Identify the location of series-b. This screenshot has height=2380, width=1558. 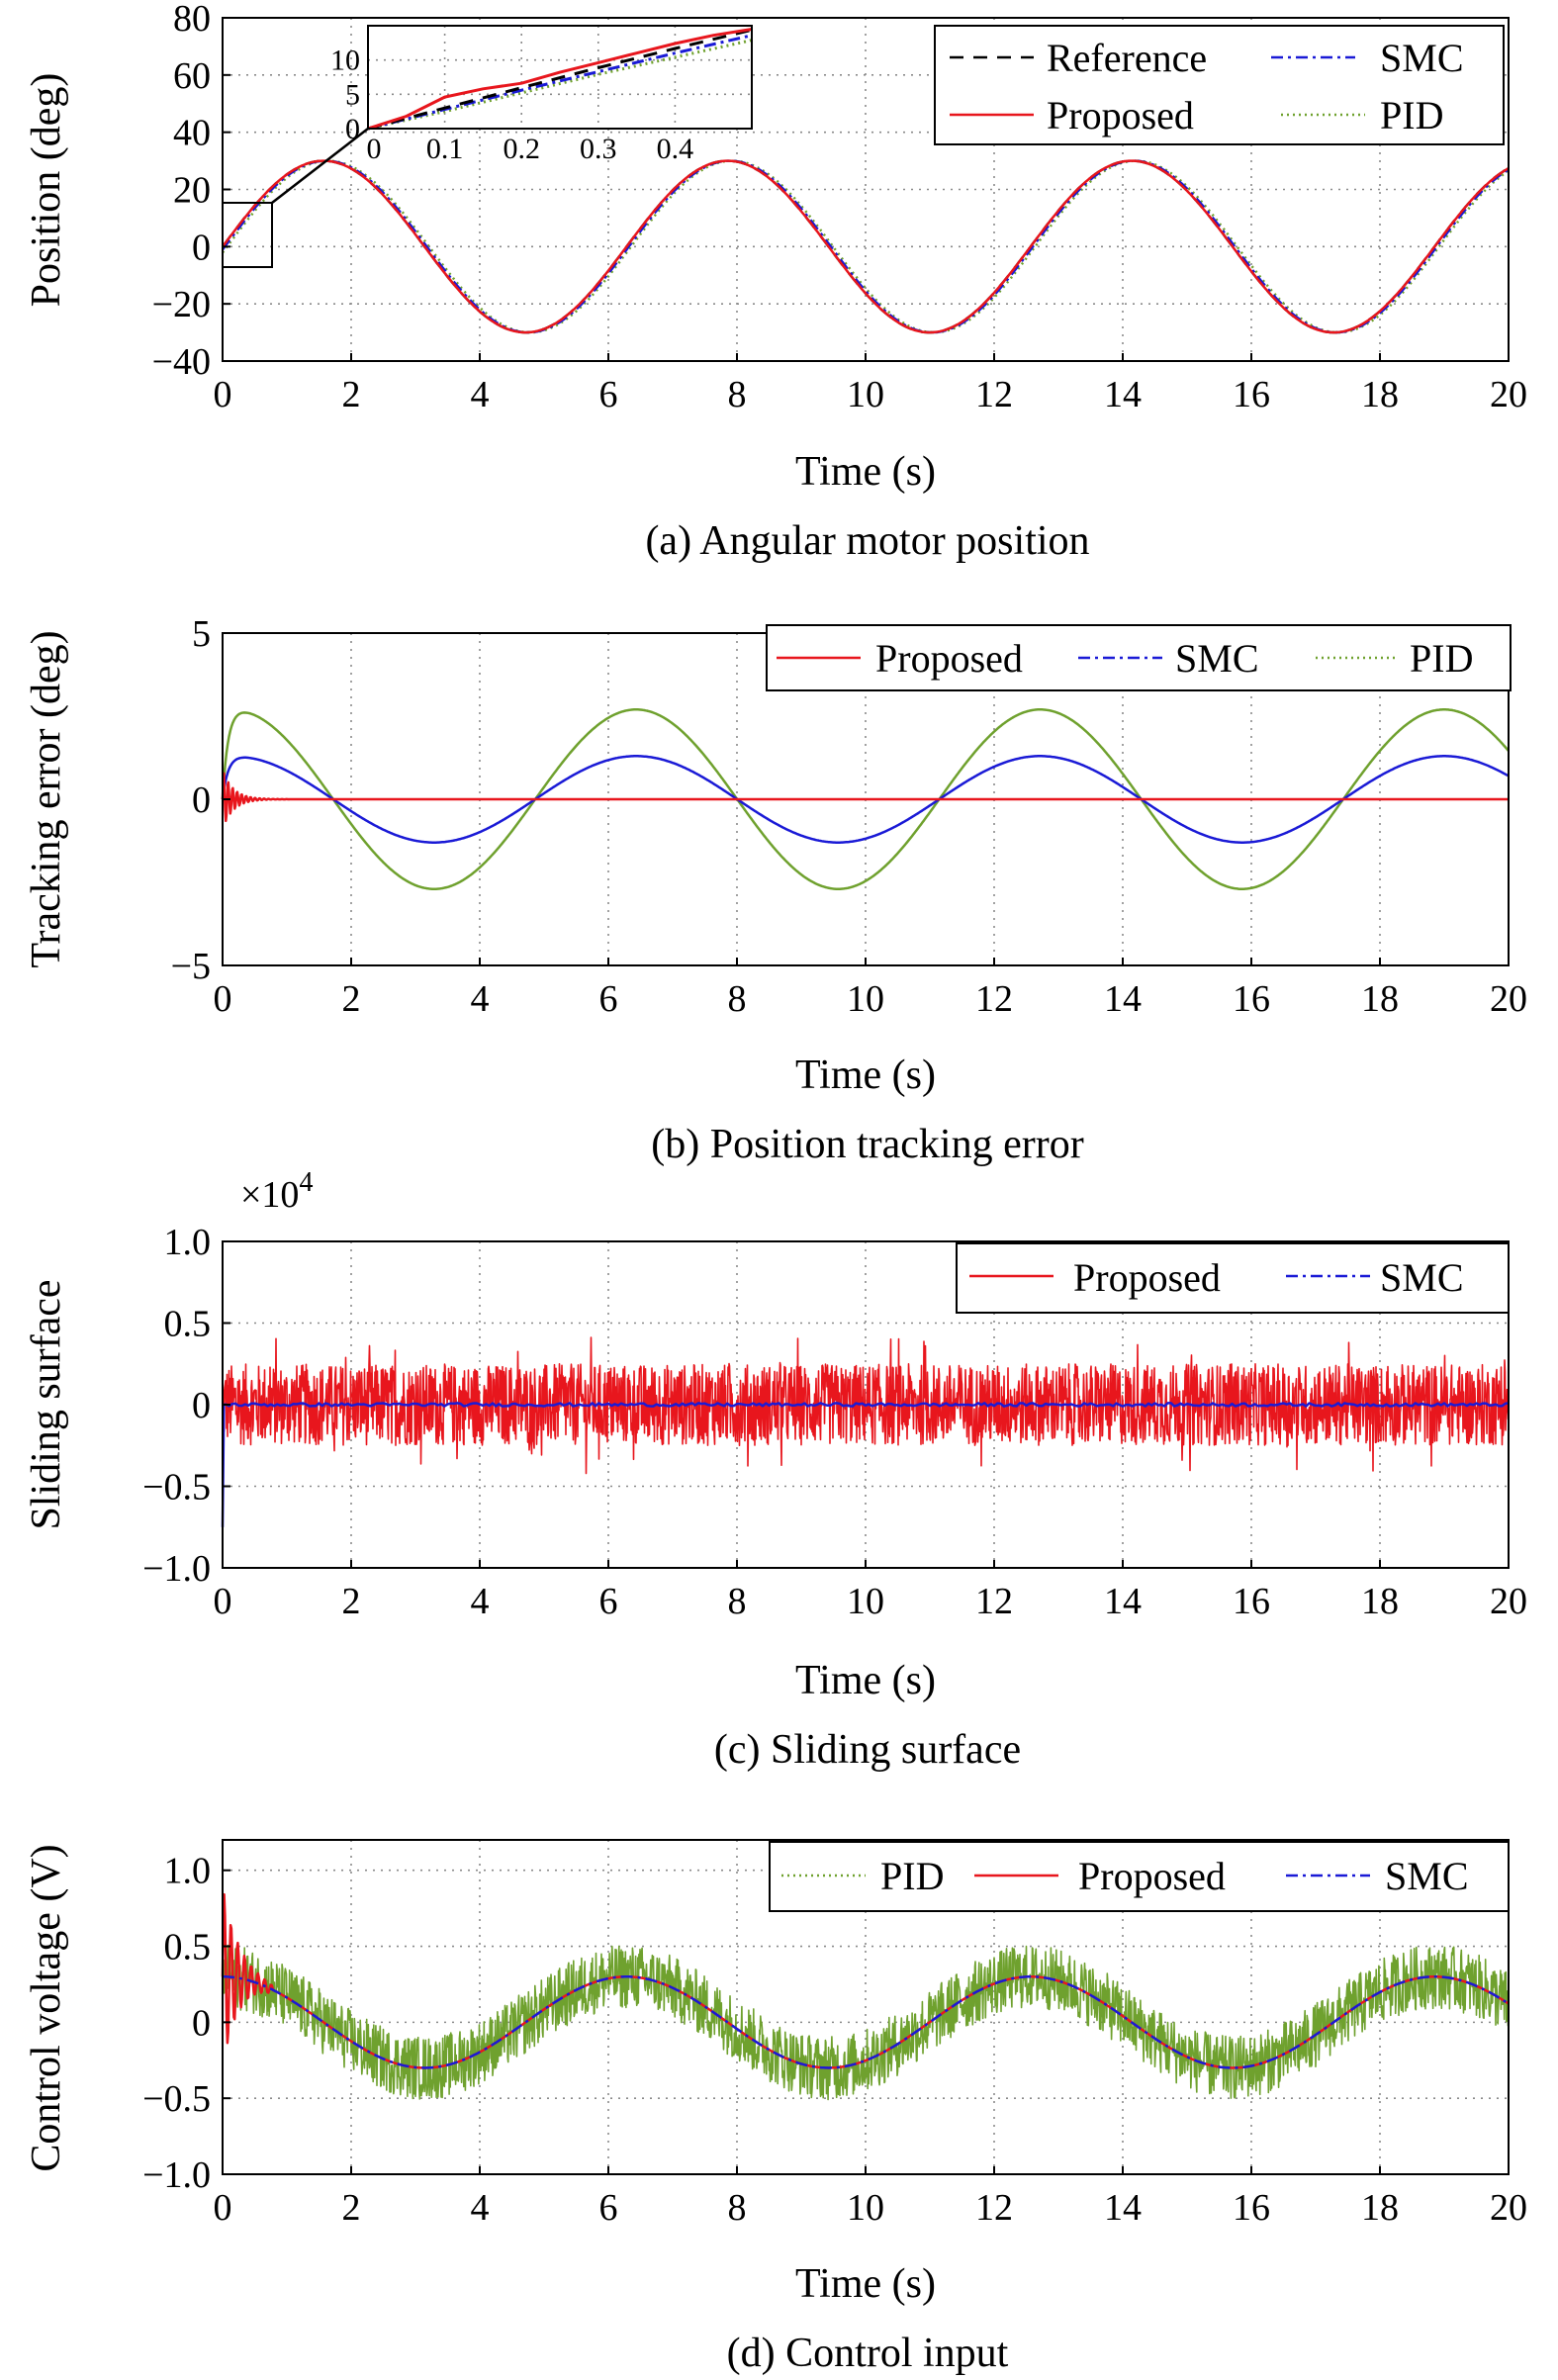
(866, 799).